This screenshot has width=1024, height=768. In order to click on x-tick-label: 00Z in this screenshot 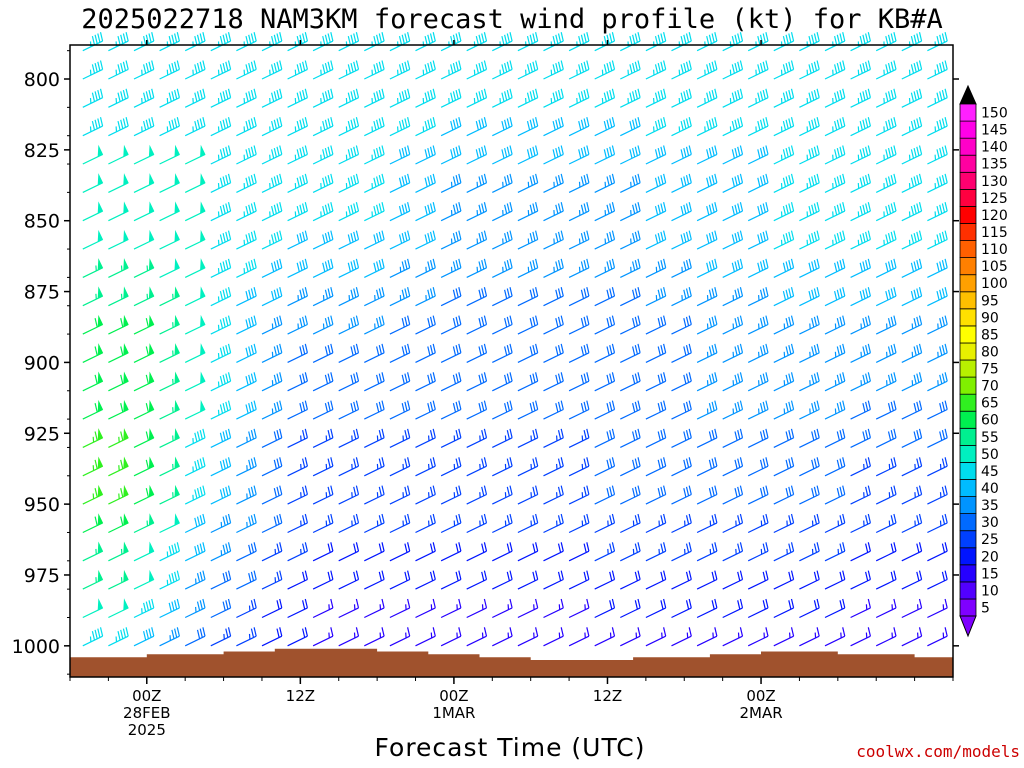, I will do `click(760, 696)`.